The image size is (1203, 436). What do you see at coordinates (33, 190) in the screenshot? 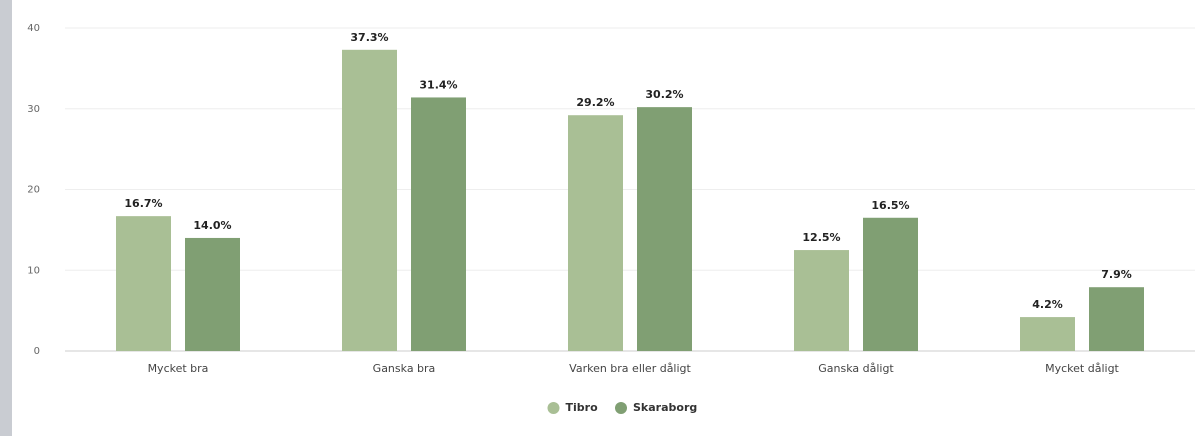
I see `y-tick-label: 20` at bounding box center [33, 190].